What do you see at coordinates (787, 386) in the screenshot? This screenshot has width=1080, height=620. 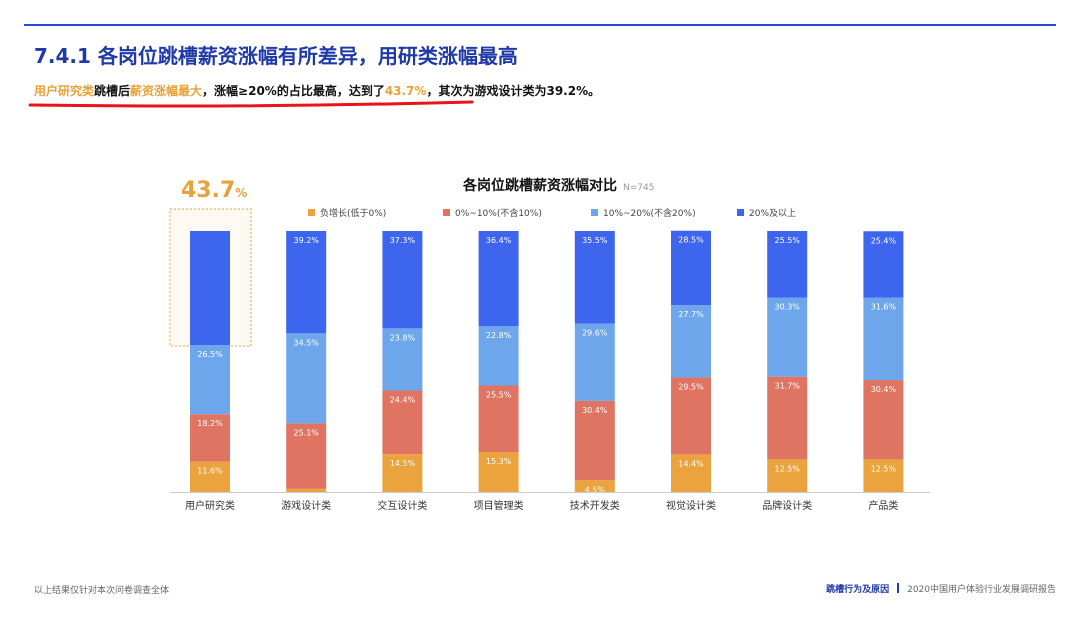 I see `data-label: 31.7%` at bounding box center [787, 386].